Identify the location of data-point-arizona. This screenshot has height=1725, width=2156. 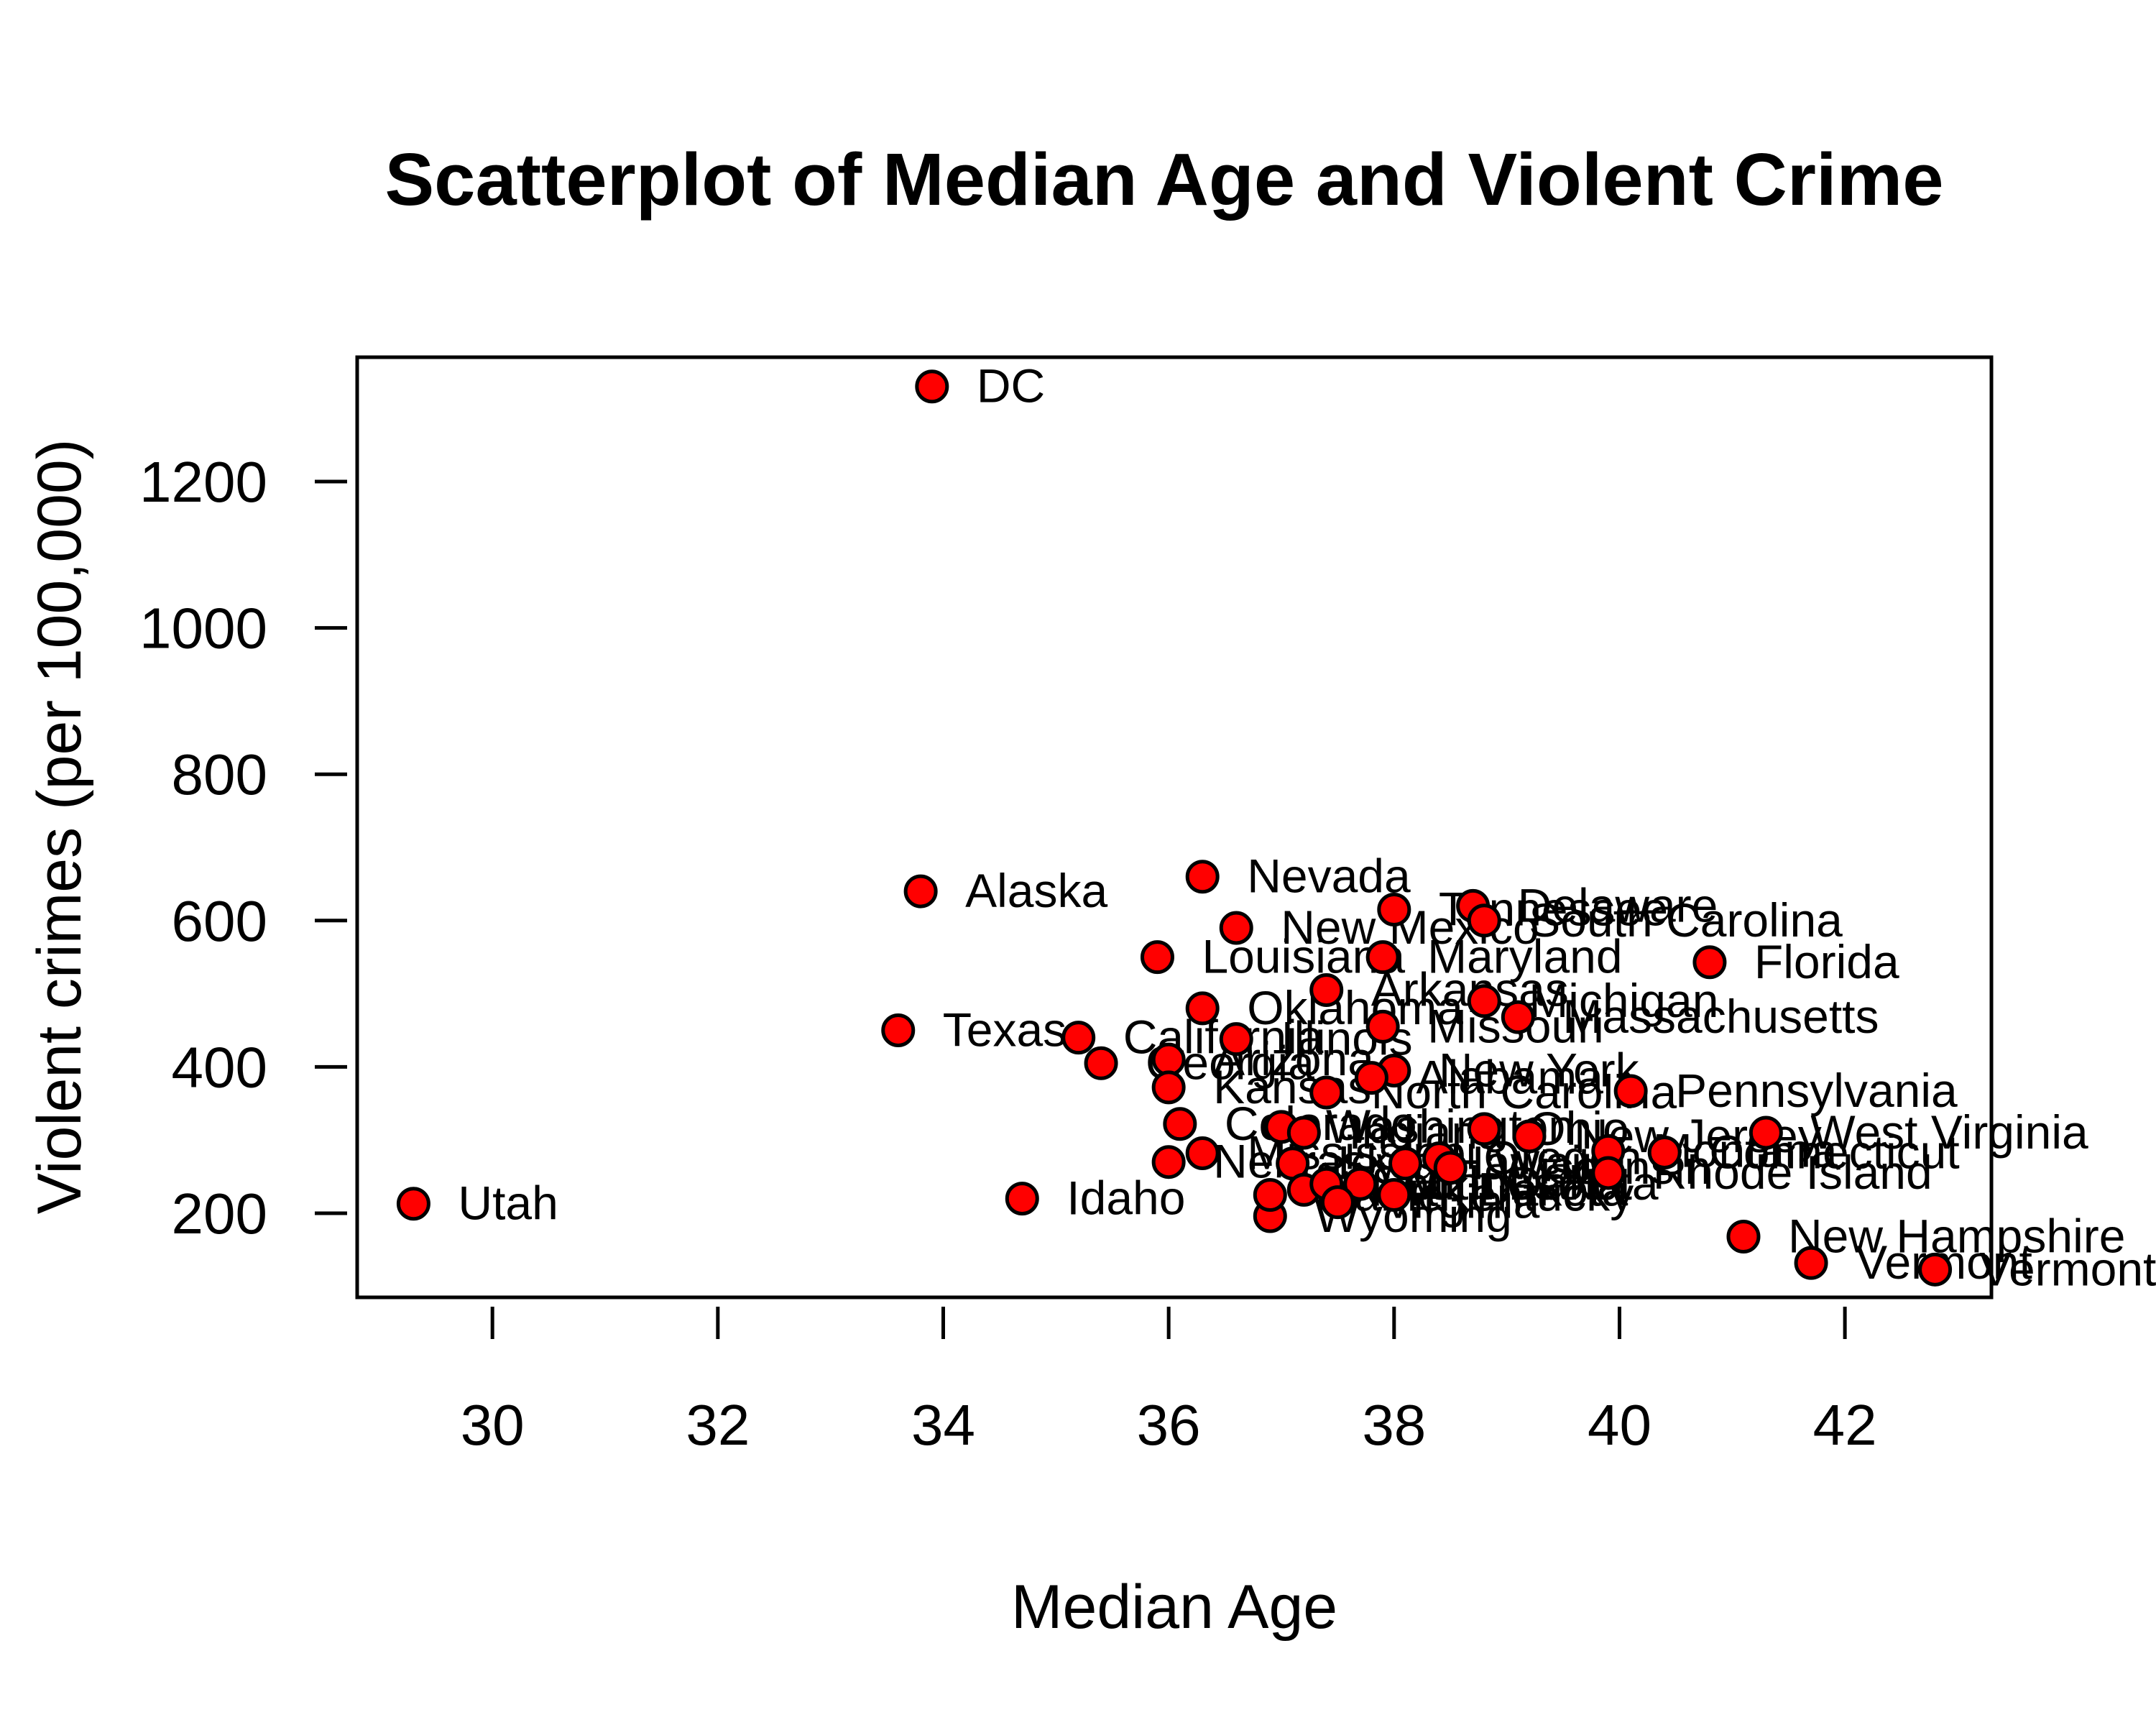
(1168, 1059).